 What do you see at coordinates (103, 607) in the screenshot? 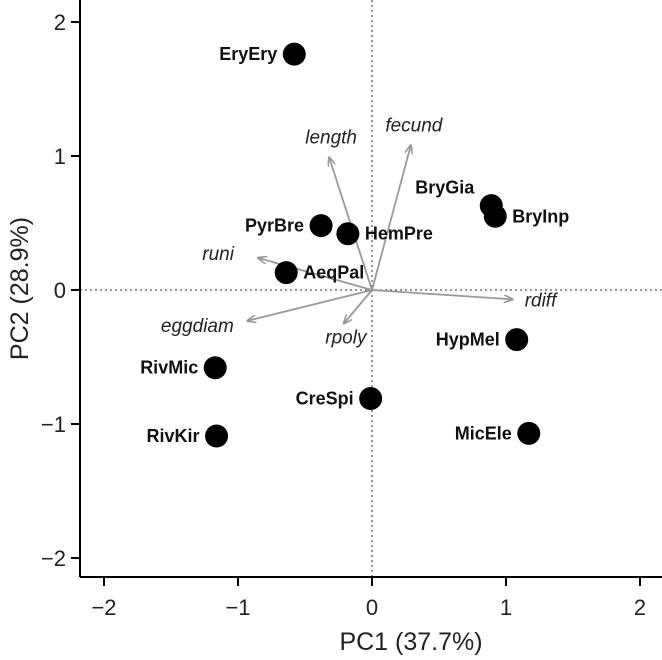
I see `x-tick-label: −2` at bounding box center [103, 607].